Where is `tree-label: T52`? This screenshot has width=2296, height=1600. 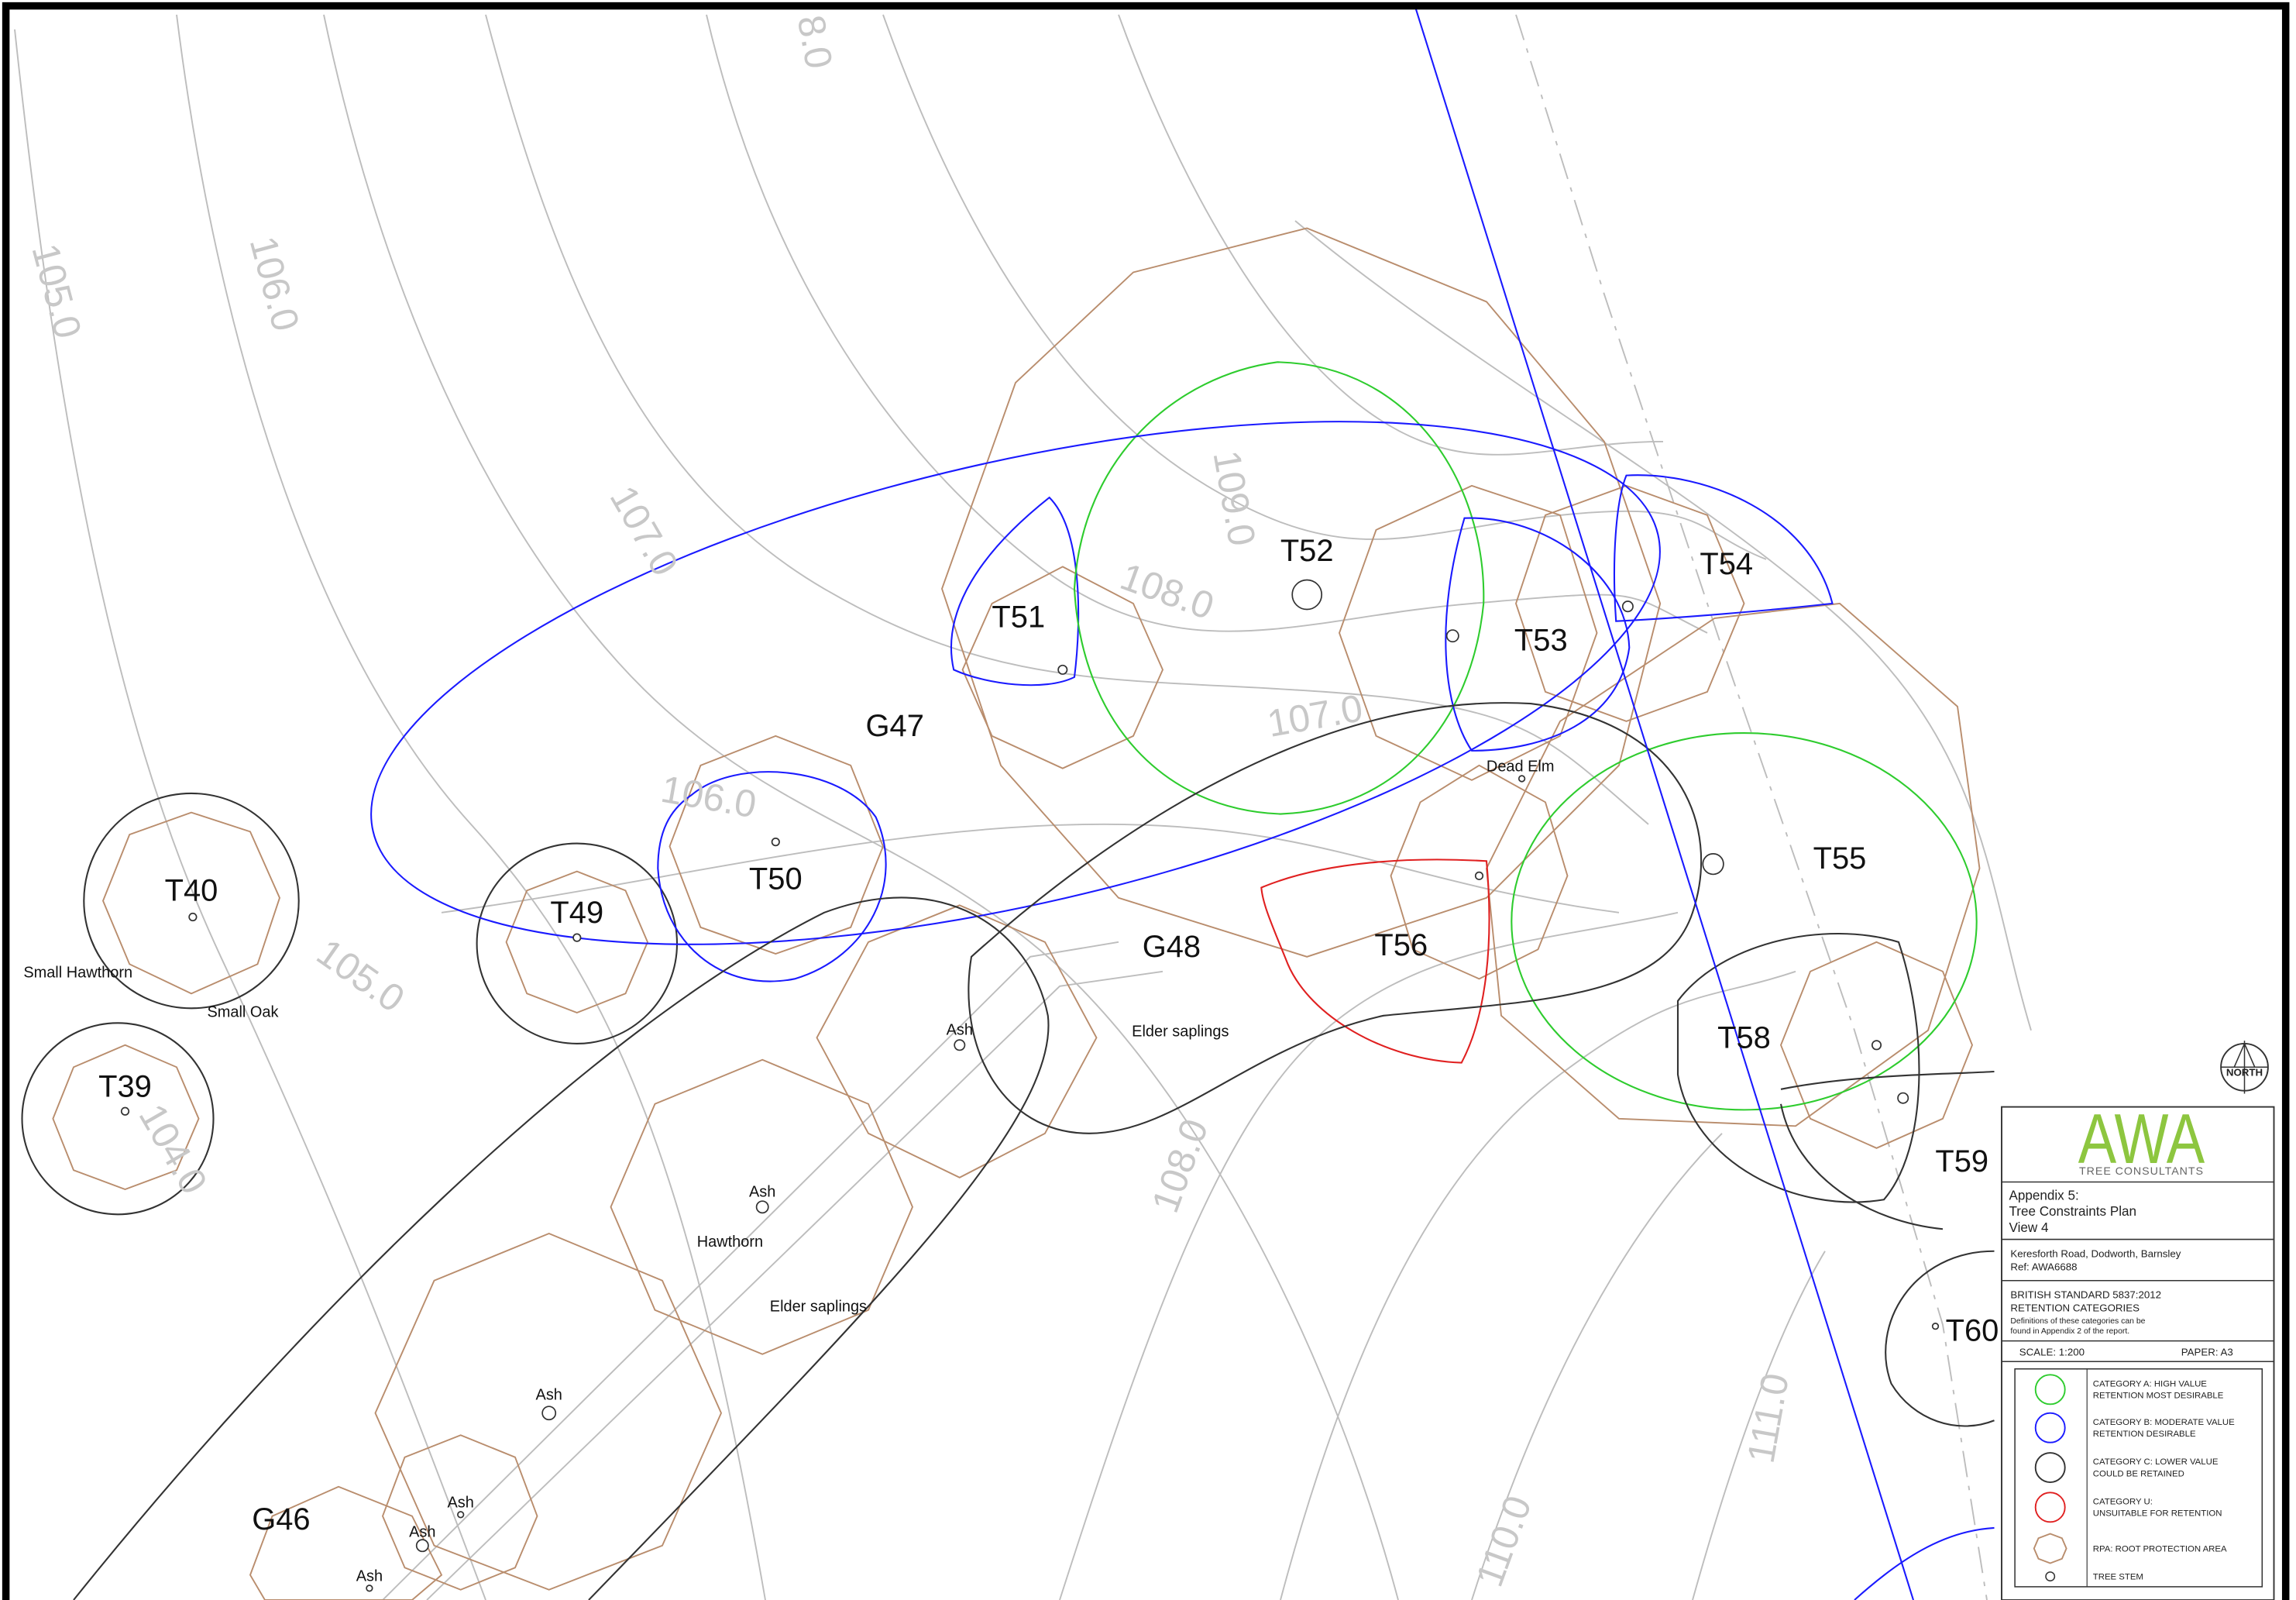 tree-label: T52 is located at coordinates (1307, 551).